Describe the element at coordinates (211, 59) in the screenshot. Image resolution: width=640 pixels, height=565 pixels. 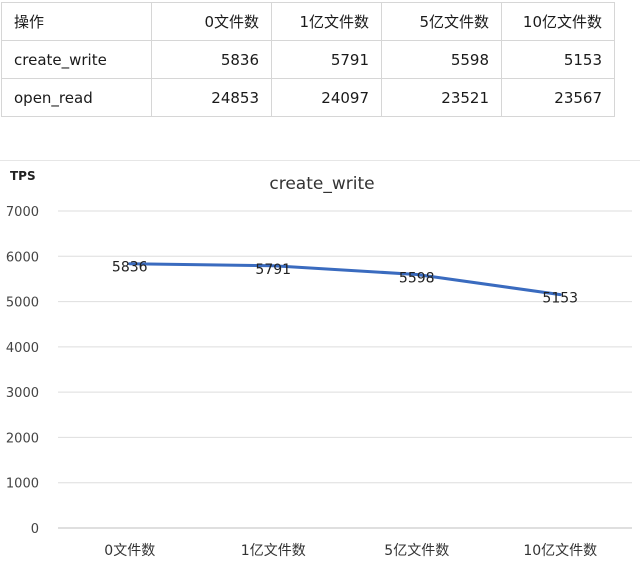
I see `value-cell: 5836` at that location.